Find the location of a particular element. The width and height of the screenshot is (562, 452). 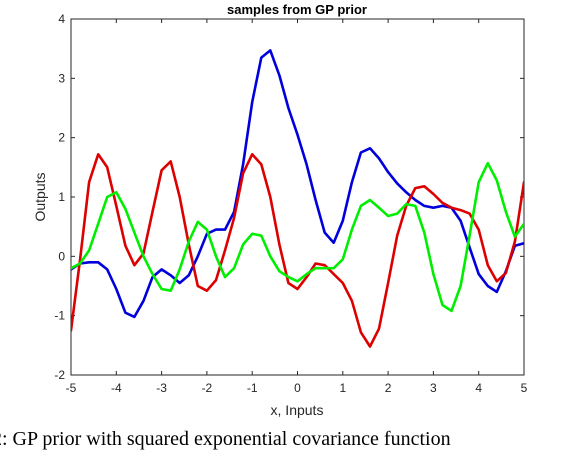

y-tick-label: 0 is located at coordinates (61, 256).